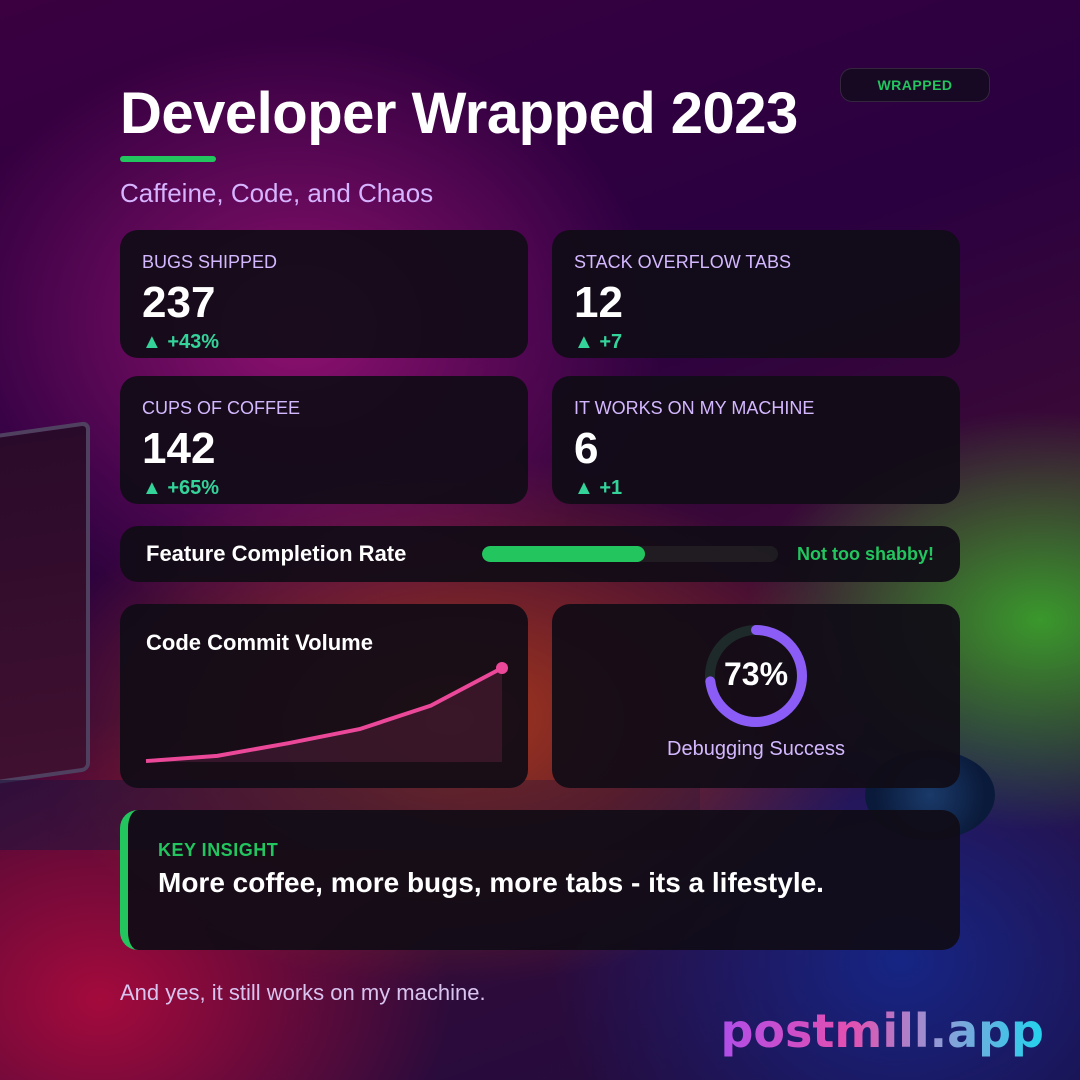 The height and width of the screenshot is (1080, 1080). I want to click on wrapped-badge: WRAPPED, so click(915, 85).